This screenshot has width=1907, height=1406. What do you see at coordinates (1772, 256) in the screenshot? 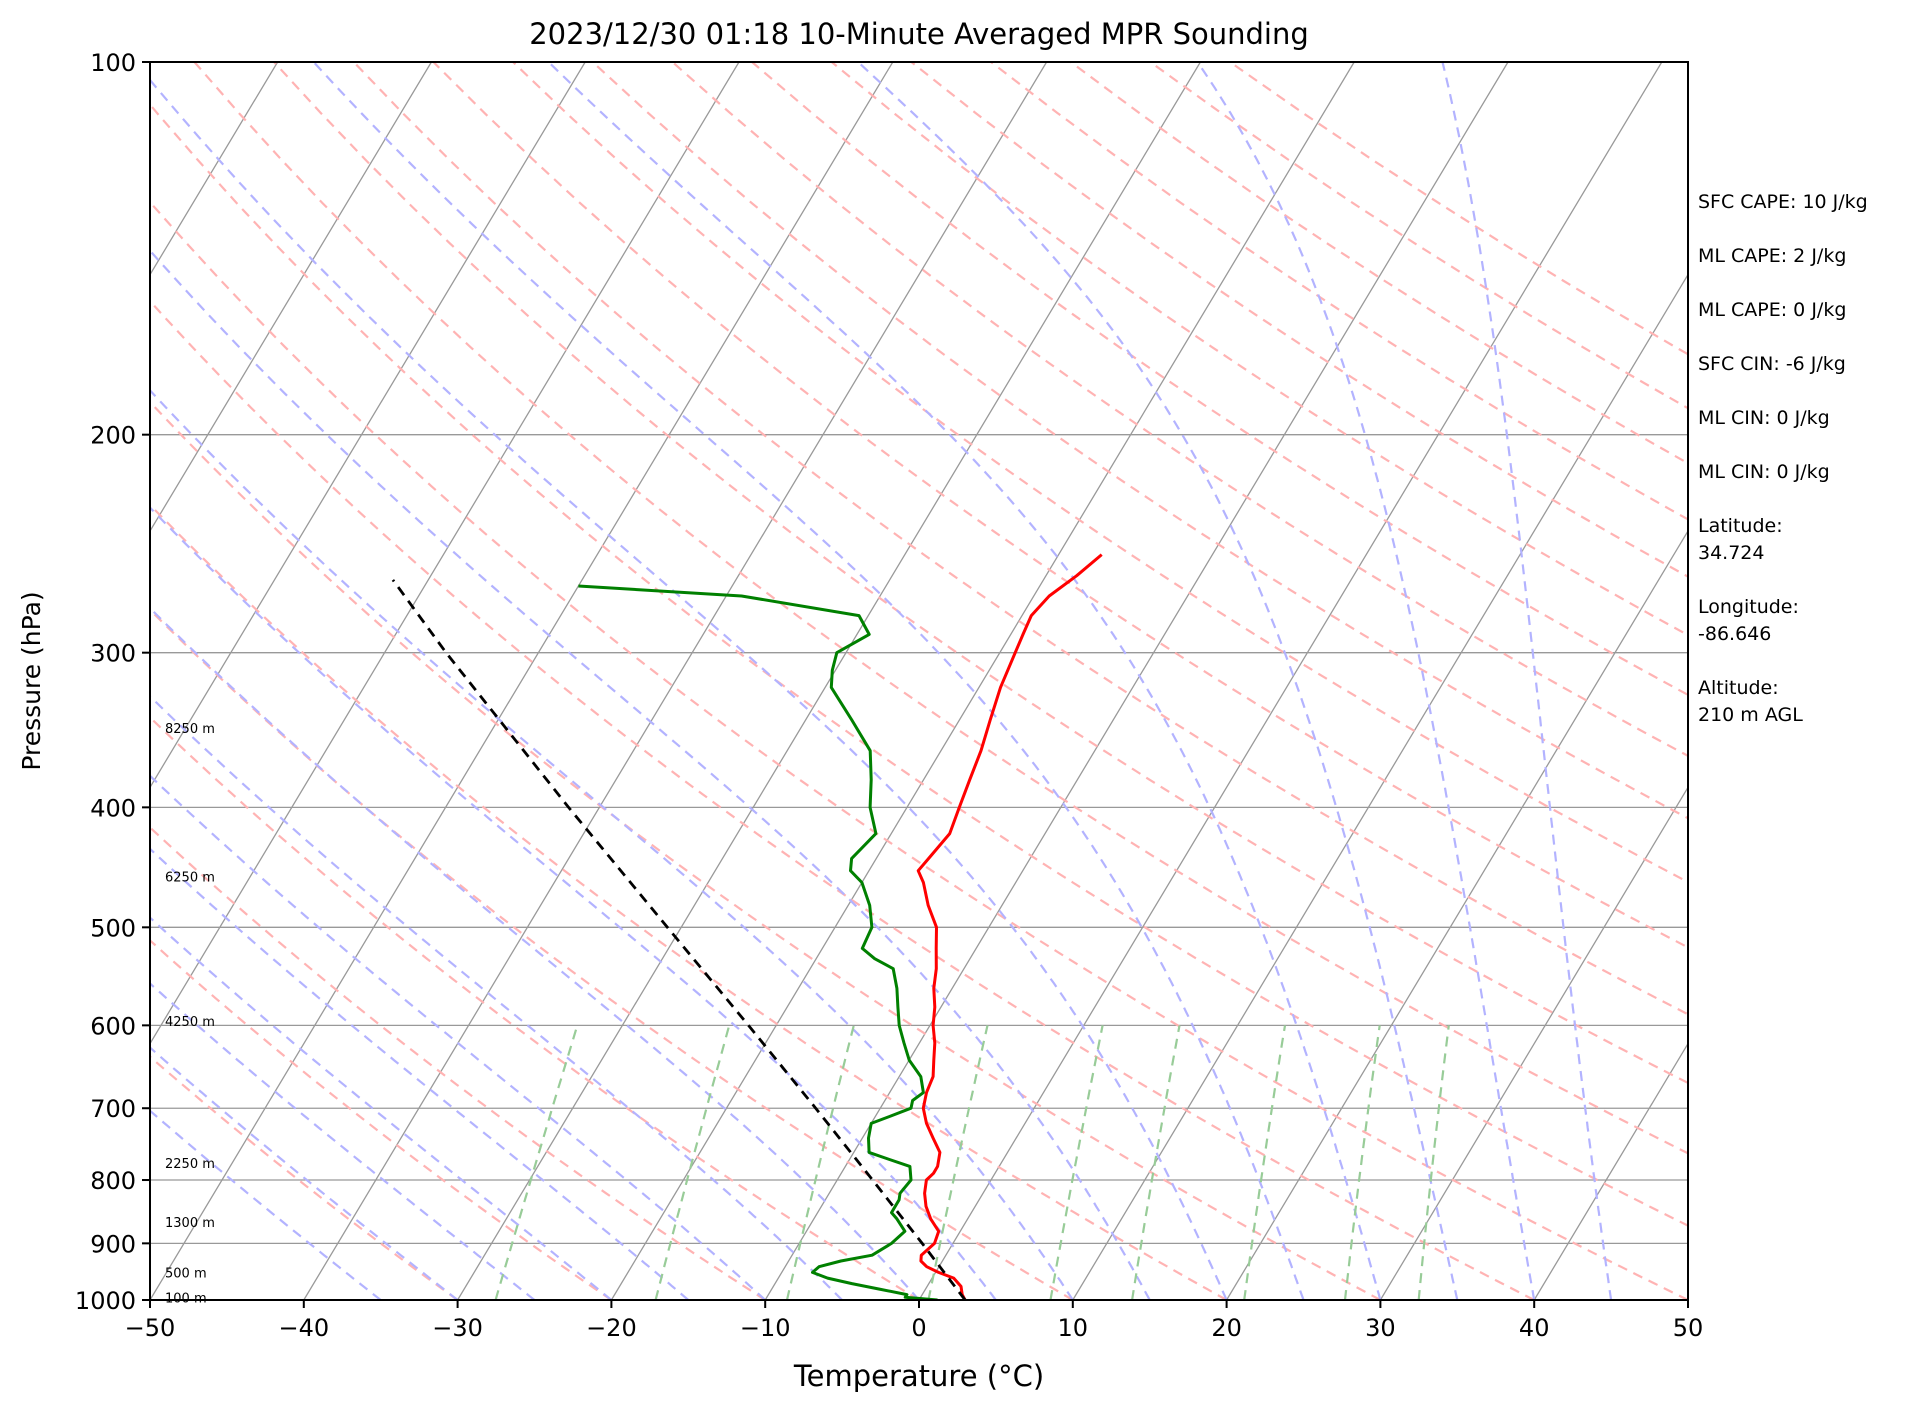
I see `annotation-text: ML CAPE: 2 J/kg` at bounding box center [1772, 256].